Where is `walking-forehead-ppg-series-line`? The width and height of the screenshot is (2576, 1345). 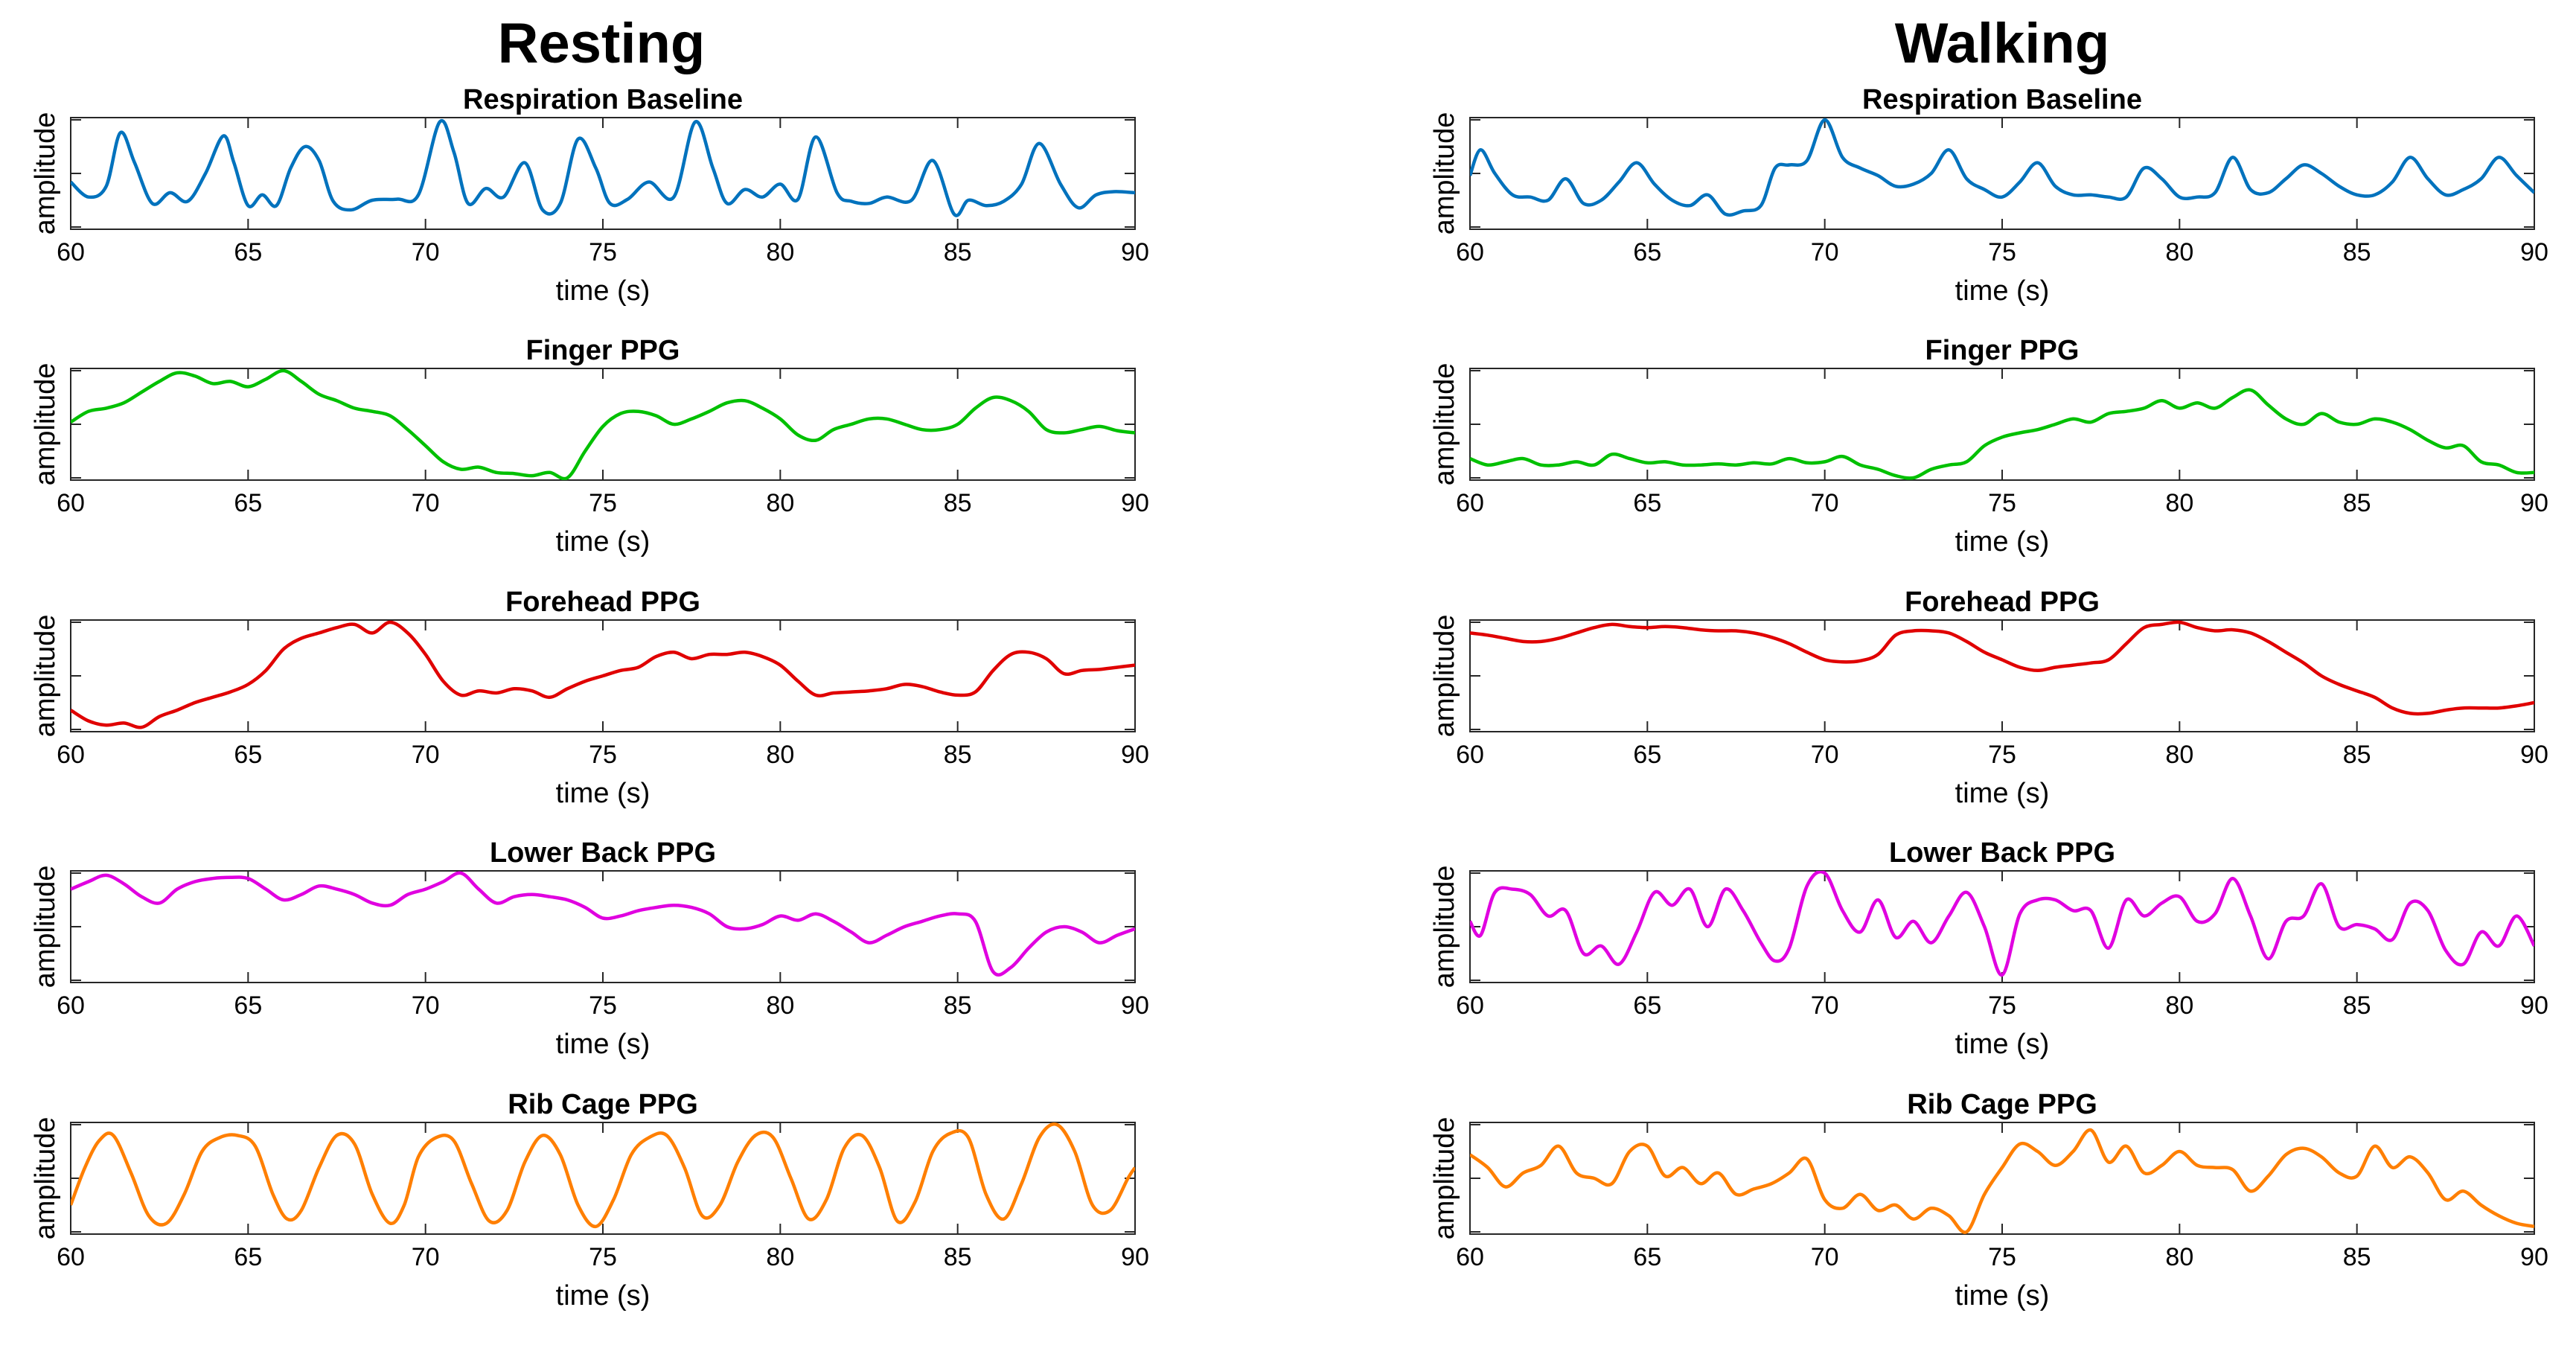 walking-forehead-ppg-series-line is located at coordinates (2002, 668).